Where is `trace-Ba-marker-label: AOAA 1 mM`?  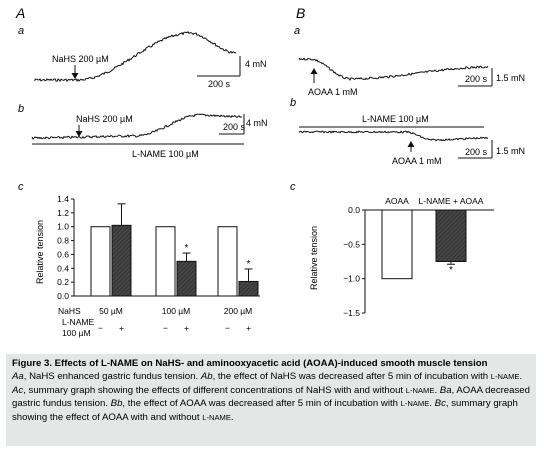 trace-Ba-marker-label: AOAA 1 mM is located at coordinates (333, 92).